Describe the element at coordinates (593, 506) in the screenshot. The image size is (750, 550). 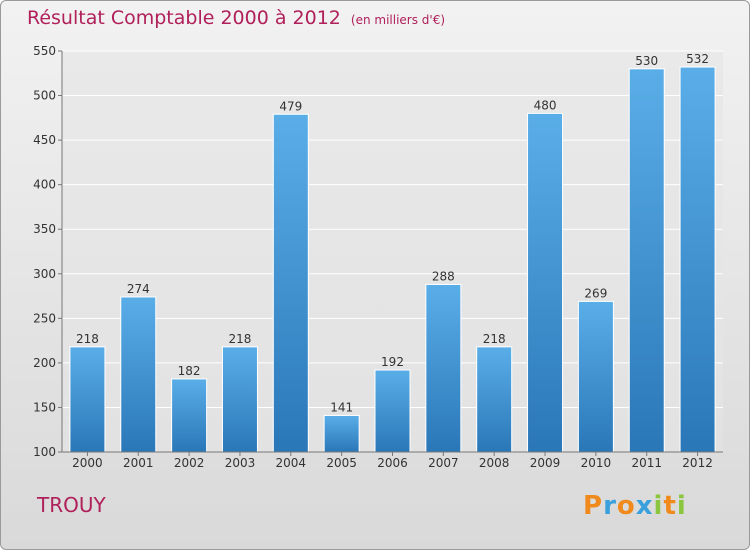
I see `logo-letter: P` at that location.